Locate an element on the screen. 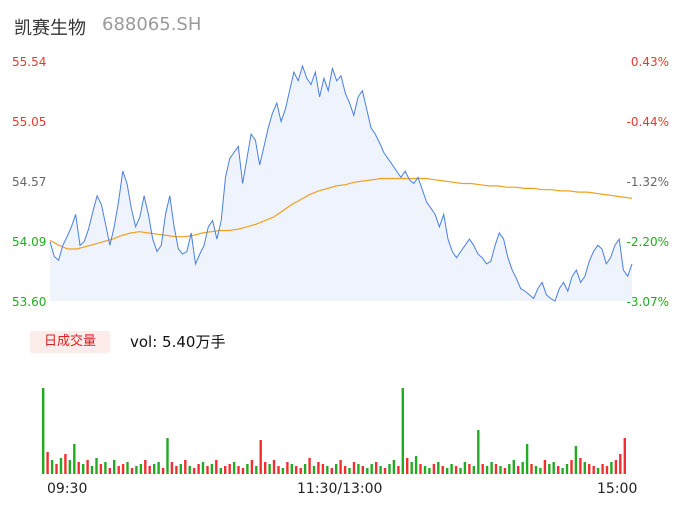 The width and height of the screenshot is (686, 524). volume-badge: 日成交量 is located at coordinates (70, 342).